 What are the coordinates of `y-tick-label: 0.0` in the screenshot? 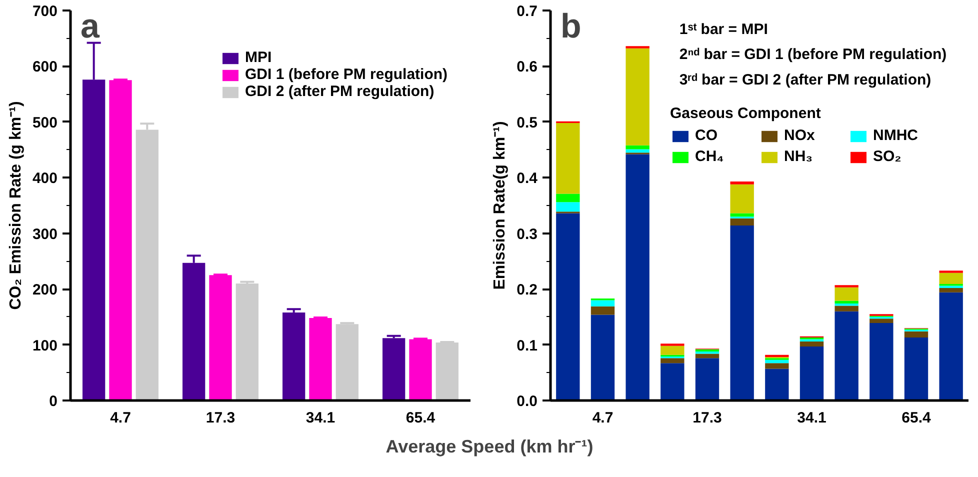 It's located at (527, 401).